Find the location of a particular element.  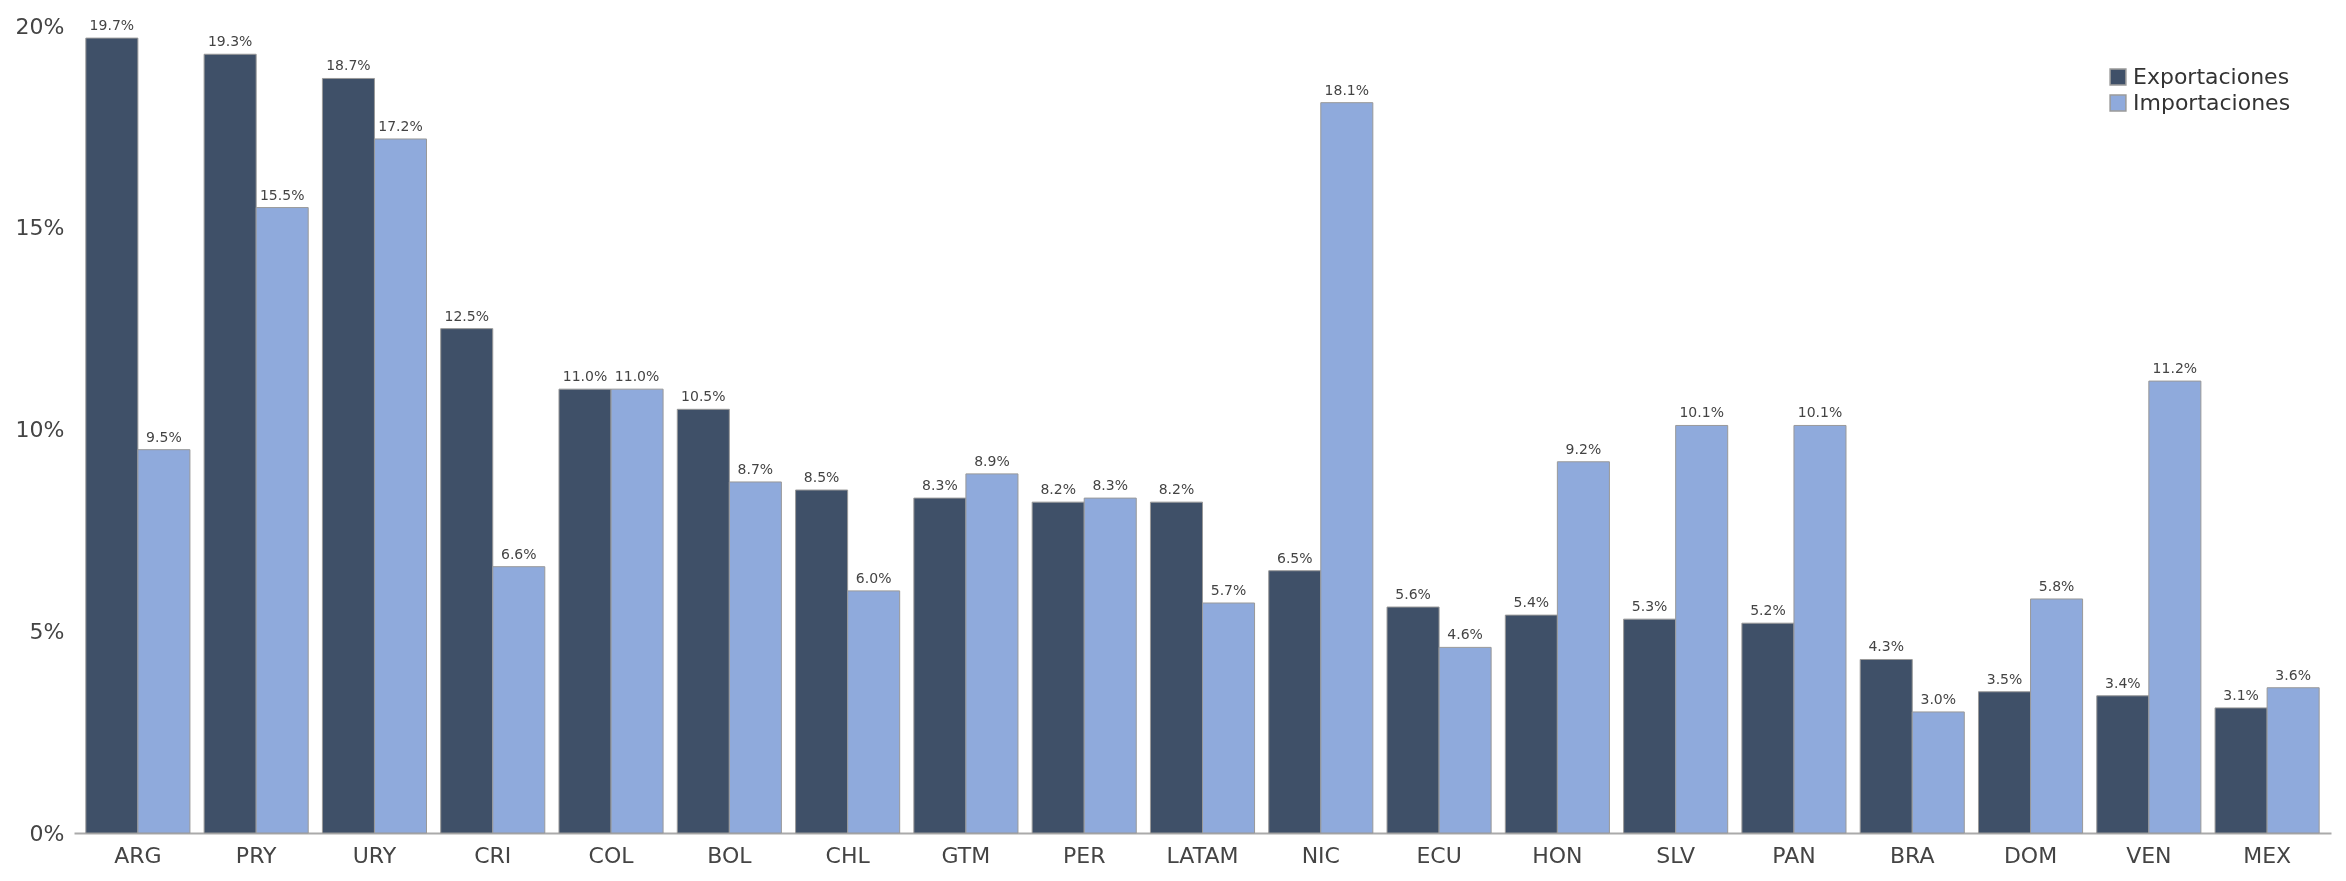

data-label: 10.5% is located at coordinates (703, 396).